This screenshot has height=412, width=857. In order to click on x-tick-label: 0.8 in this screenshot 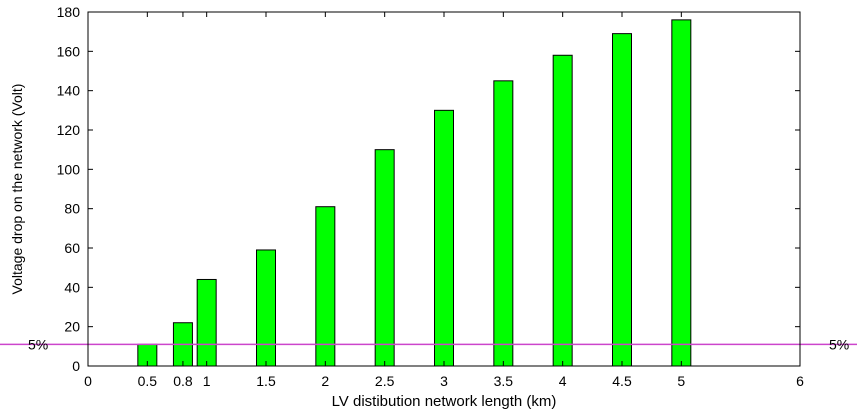, I will do `click(183, 381)`.